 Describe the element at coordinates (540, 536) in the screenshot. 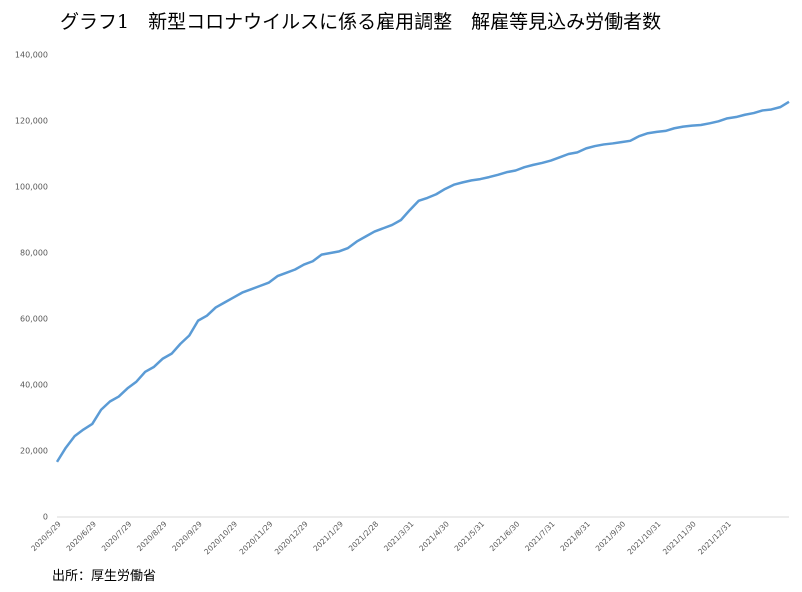

I see `x-tick-label: 2021/7/31` at that location.